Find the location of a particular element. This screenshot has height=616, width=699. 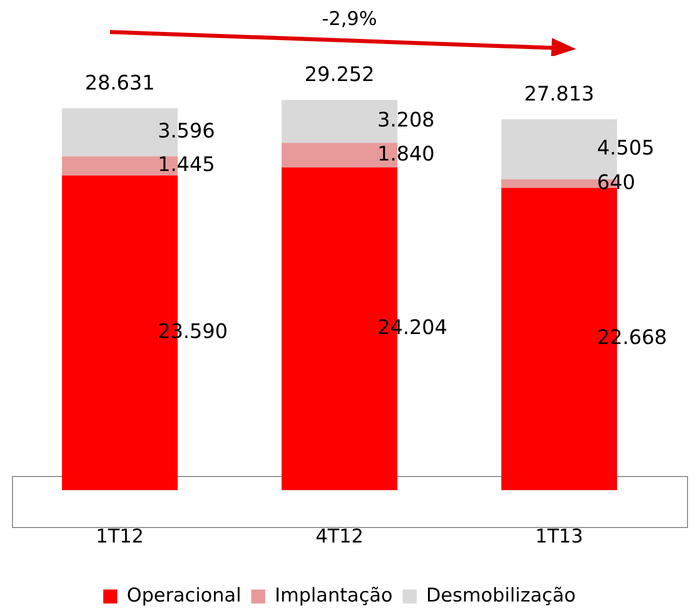

x-tick-label: 1T12 is located at coordinates (120, 537).